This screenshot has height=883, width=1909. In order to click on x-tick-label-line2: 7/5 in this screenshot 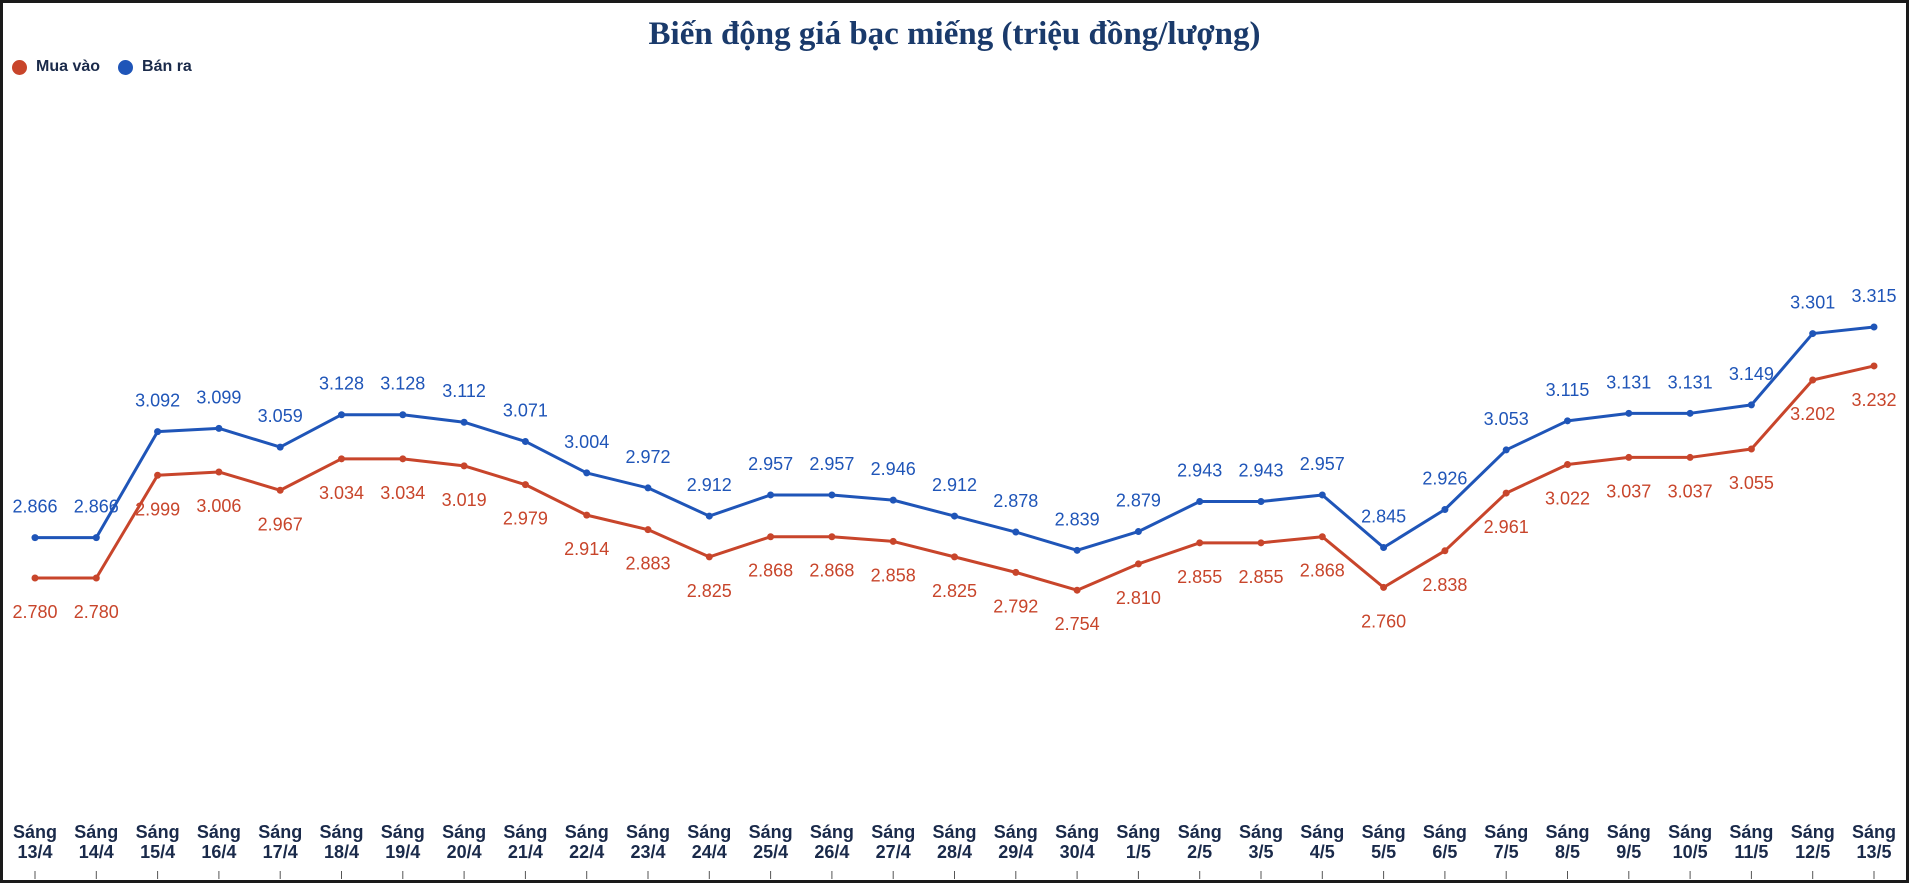, I will do `click(1506, 852)`.